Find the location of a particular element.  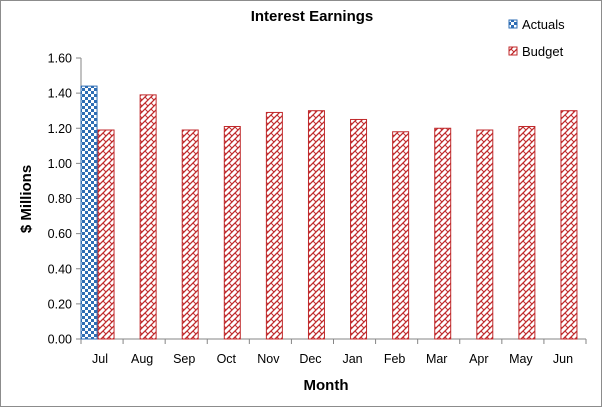

x-tick-label: Feb is located at coordinates (395, 359).